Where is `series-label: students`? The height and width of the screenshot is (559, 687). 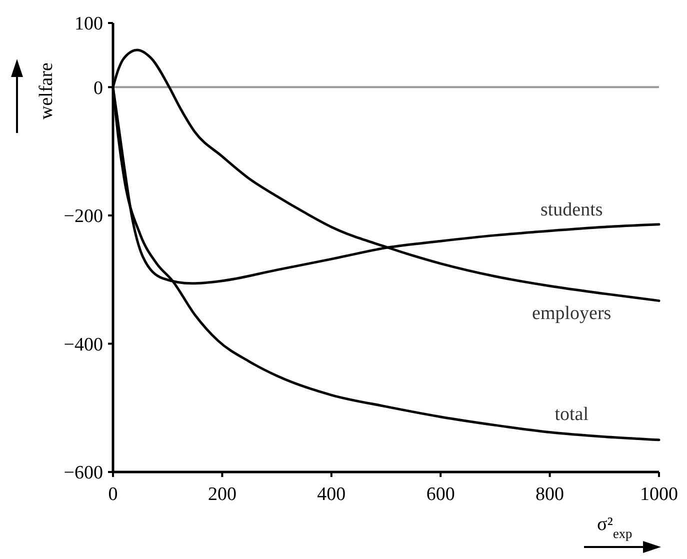
series-label: students is located at coordinates (571, 209).